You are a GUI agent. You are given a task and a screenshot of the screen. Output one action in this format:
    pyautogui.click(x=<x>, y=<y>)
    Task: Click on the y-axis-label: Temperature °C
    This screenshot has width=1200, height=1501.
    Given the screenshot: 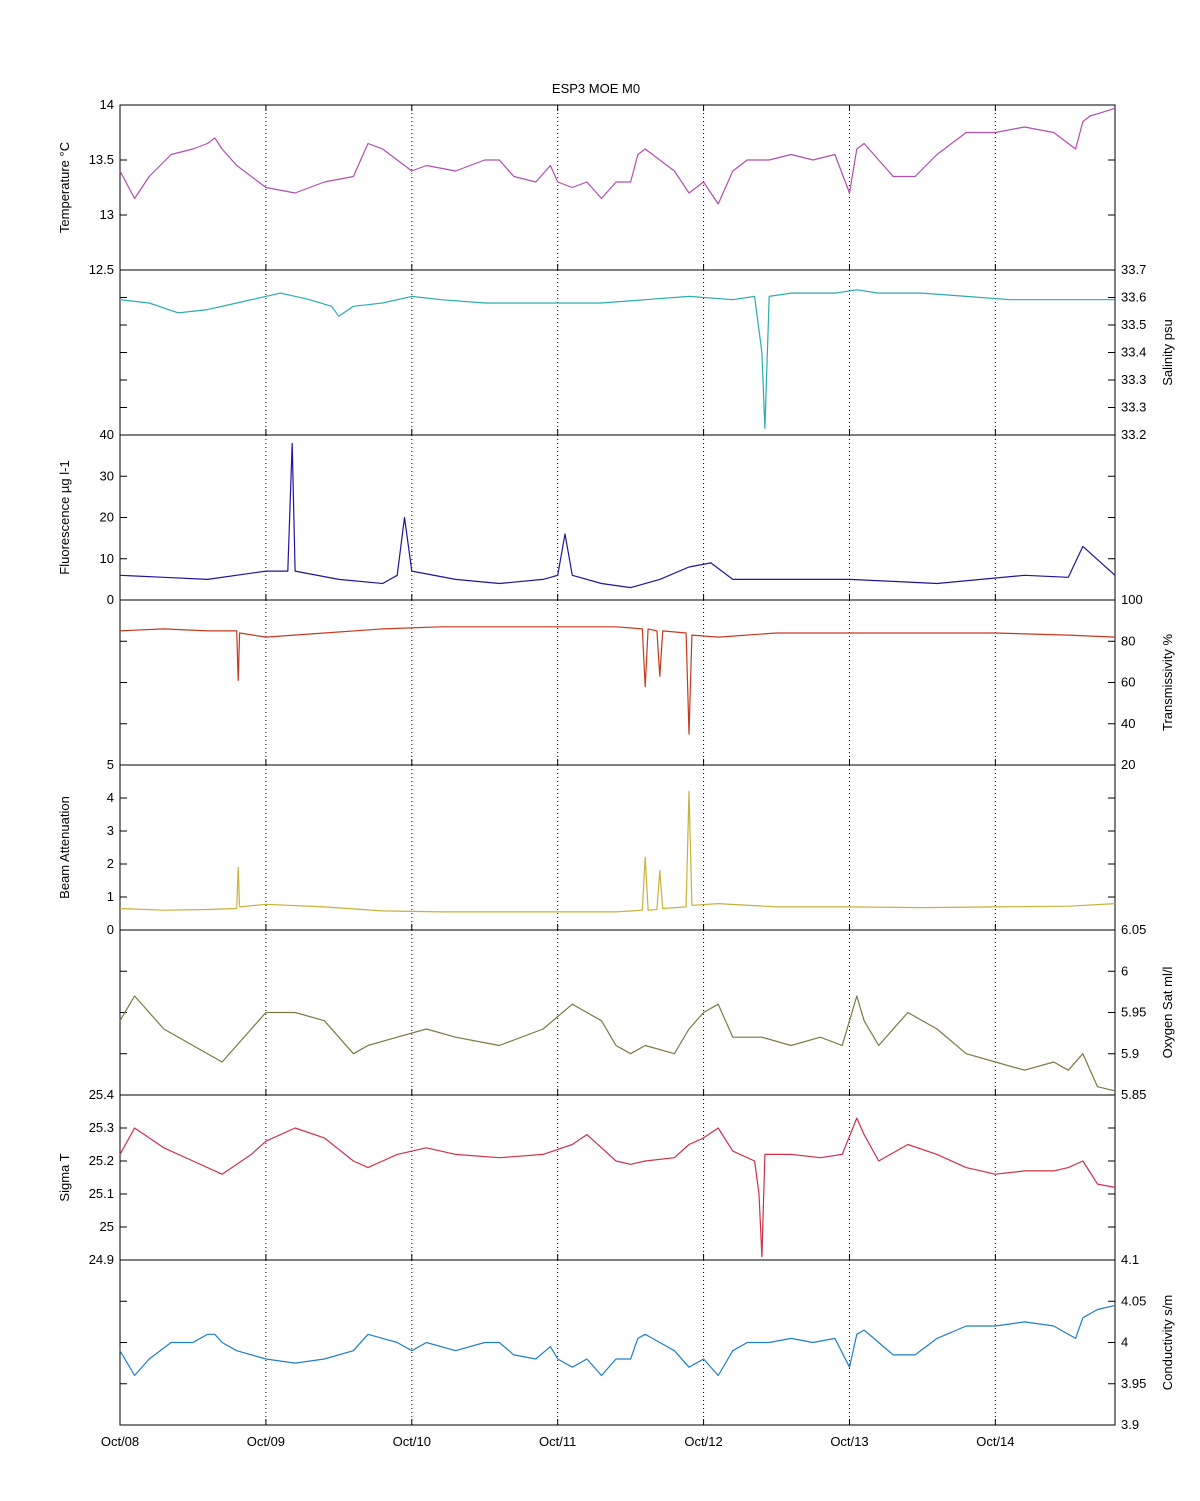 What is the action you would take?
    pyautogui.click(x=64, y=187)
    